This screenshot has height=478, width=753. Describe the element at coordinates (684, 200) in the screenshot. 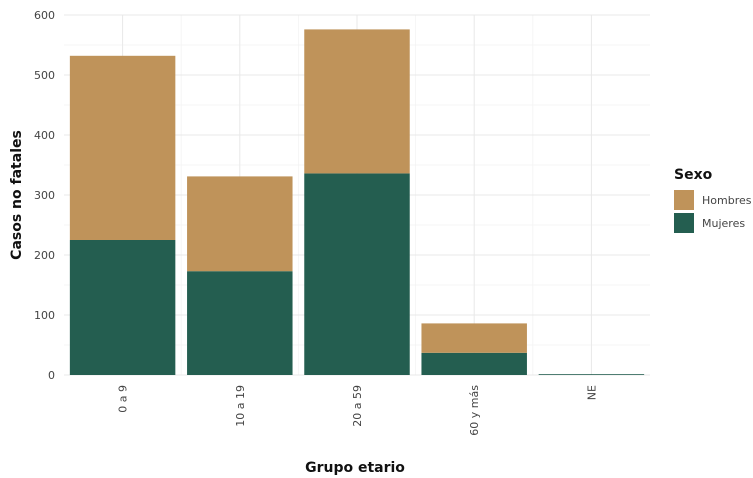

I see `legend-key-hombres` at that location.